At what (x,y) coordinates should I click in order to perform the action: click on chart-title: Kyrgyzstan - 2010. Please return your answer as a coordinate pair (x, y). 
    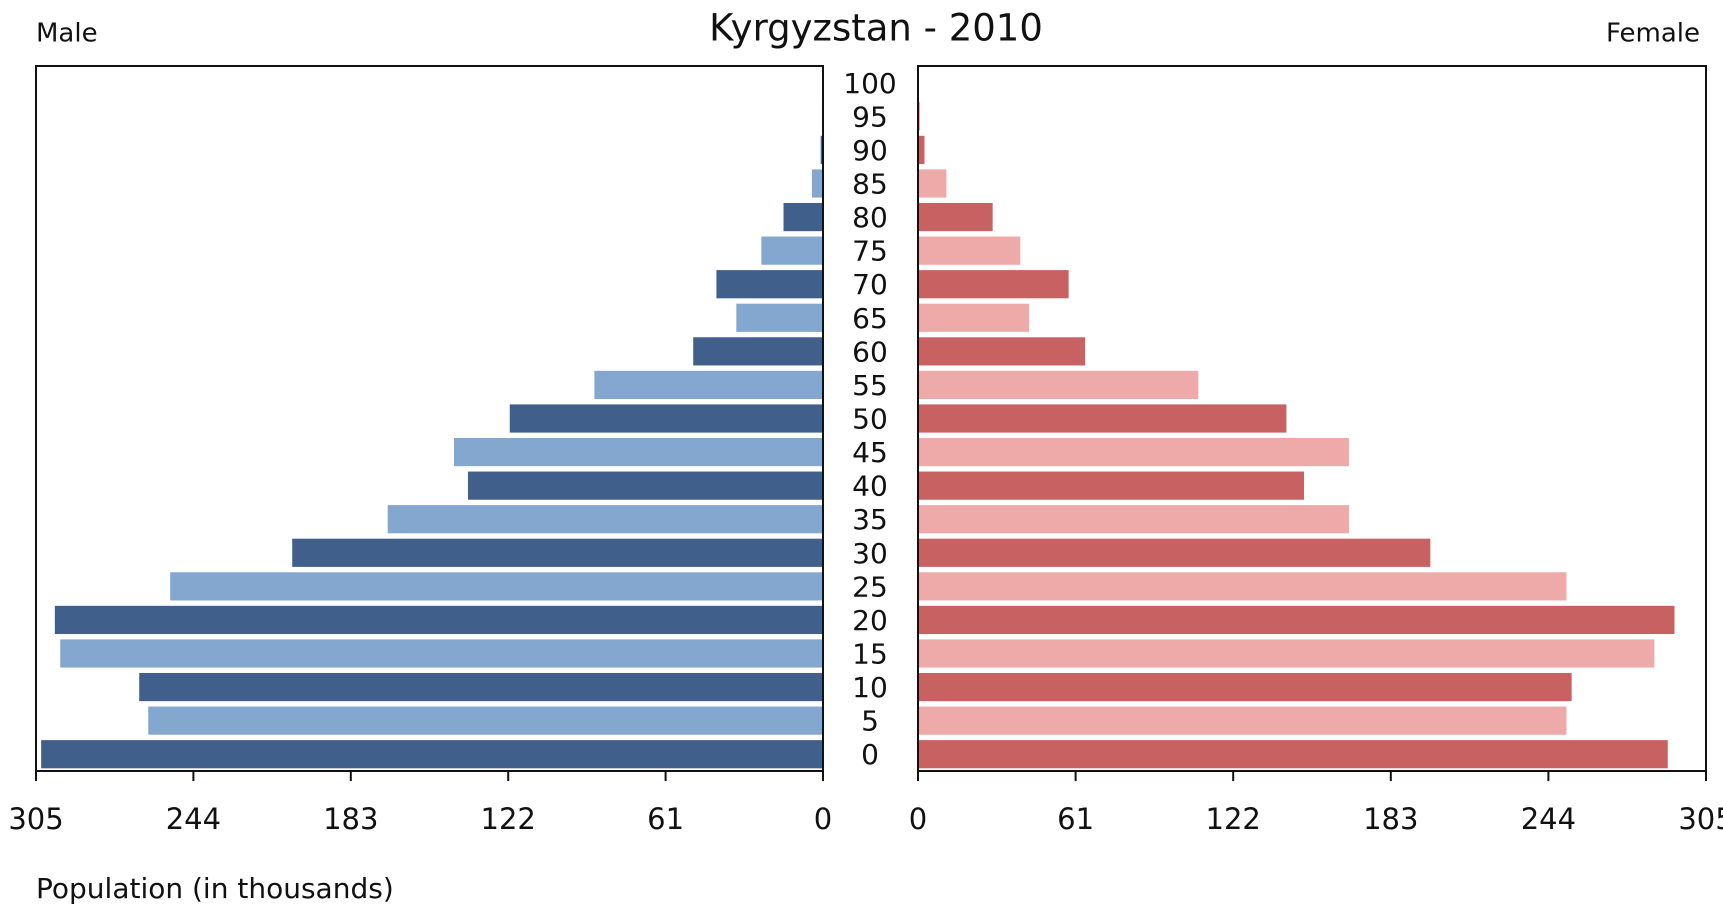
    Looking at the image, I should click on (876, 28).